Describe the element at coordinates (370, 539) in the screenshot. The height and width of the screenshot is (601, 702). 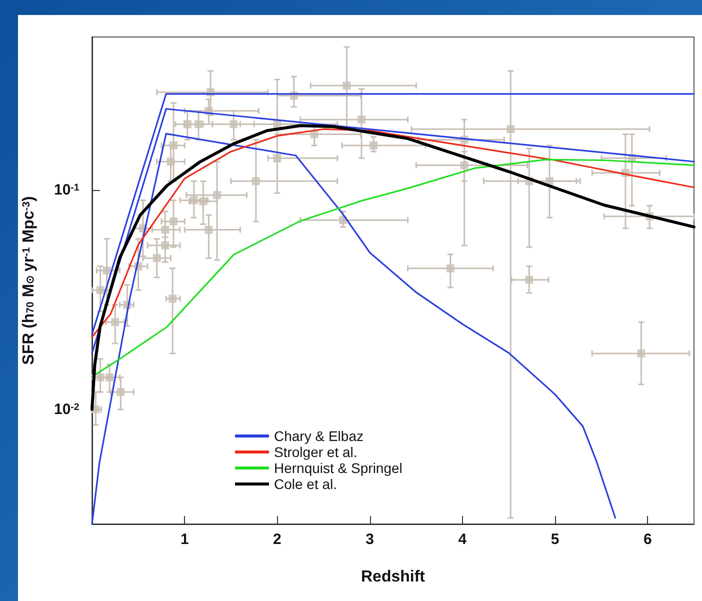
I see `x-tick-label: 3` at that location.